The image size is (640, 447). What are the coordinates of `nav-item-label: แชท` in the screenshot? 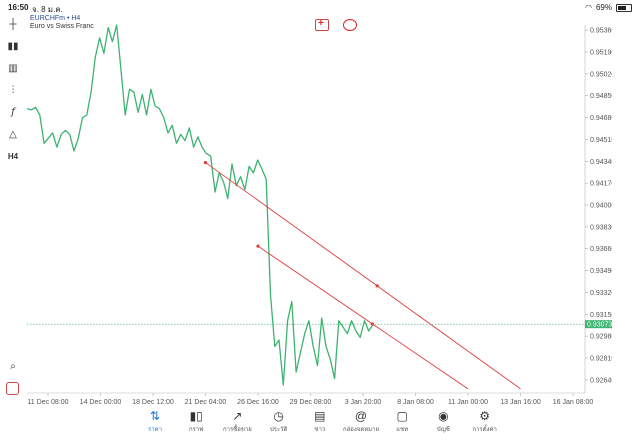 It's located at (402, 430).